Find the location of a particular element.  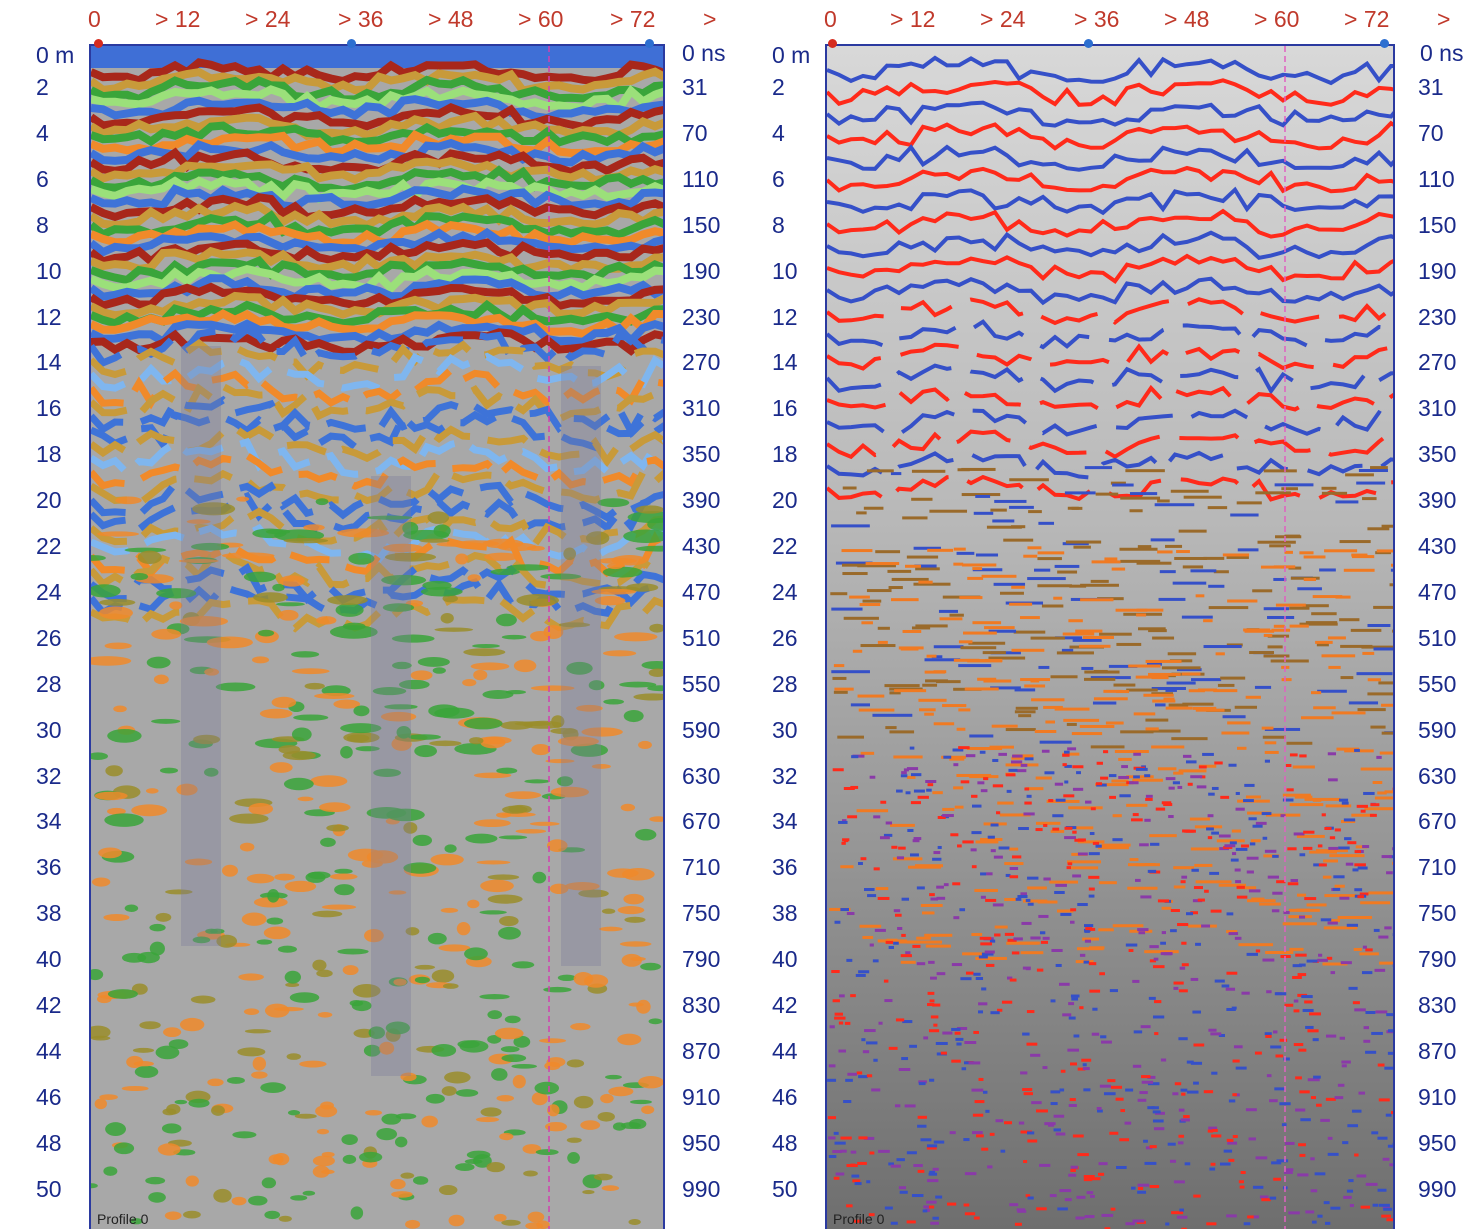

depth-tick-label: 42 is located at coordinates (49, 1005).